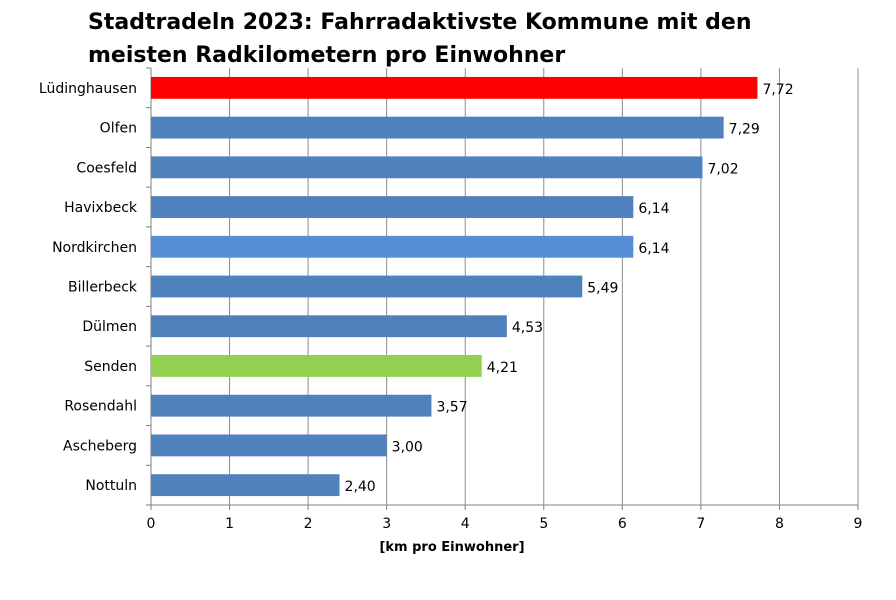 The width and height of the screenshot is (896, 600). I want to click on value-label: 3,00, so click(407, 447).